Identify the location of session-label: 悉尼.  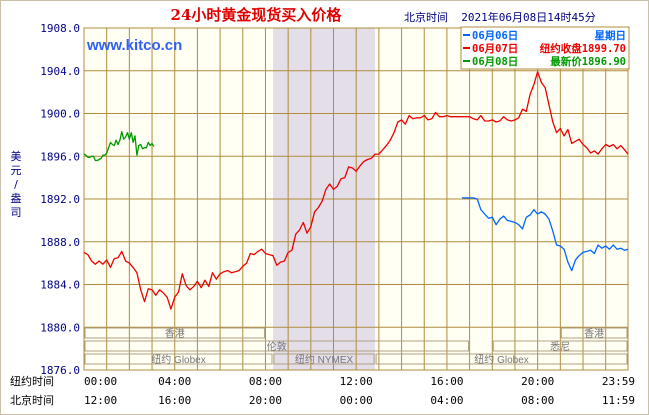
(560, 347).